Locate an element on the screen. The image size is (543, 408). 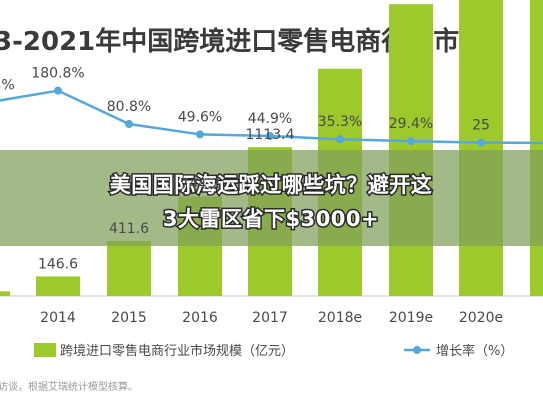
rate-point-2014 is located at coordinates (58, 90).